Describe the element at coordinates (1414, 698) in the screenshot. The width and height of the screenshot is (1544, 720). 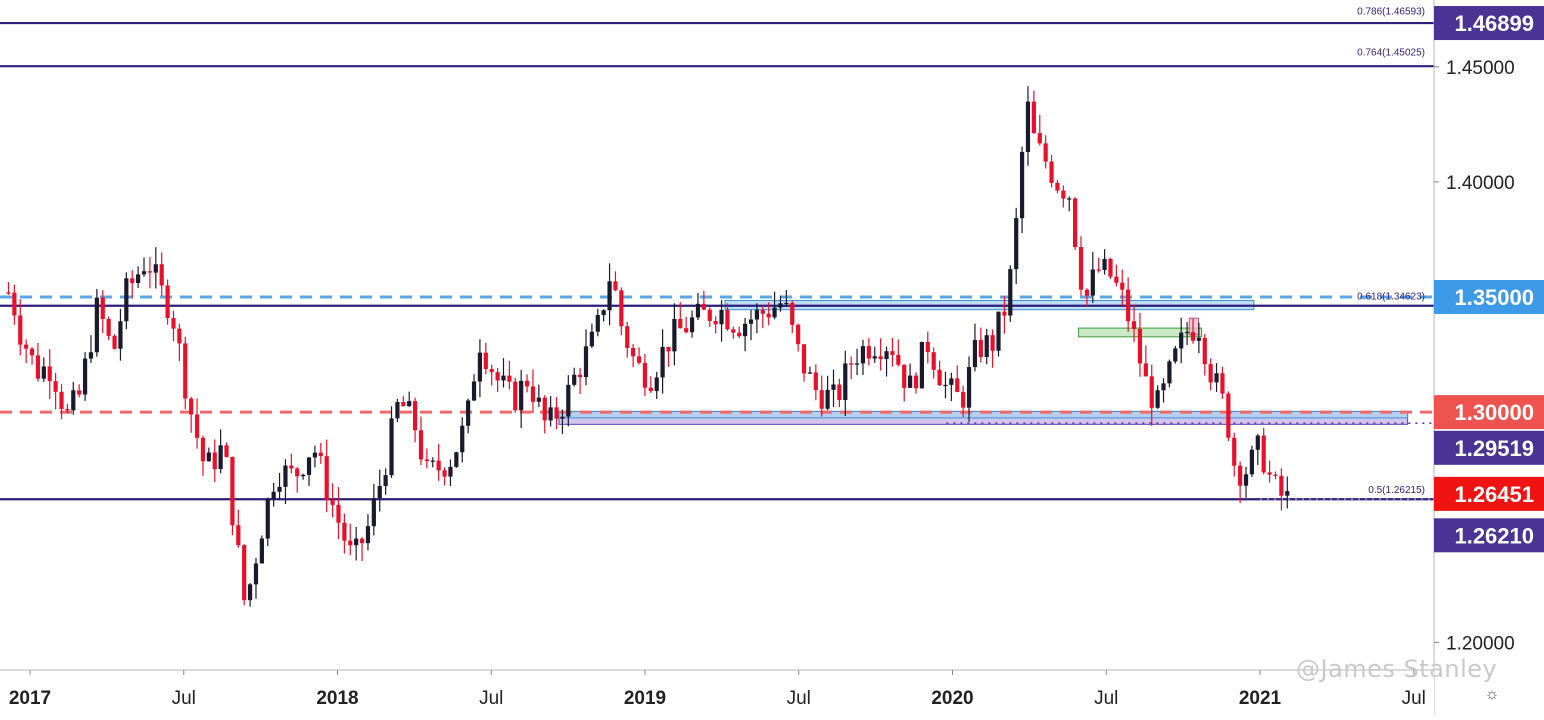
I see `time-tick-label: Jul` at that location.